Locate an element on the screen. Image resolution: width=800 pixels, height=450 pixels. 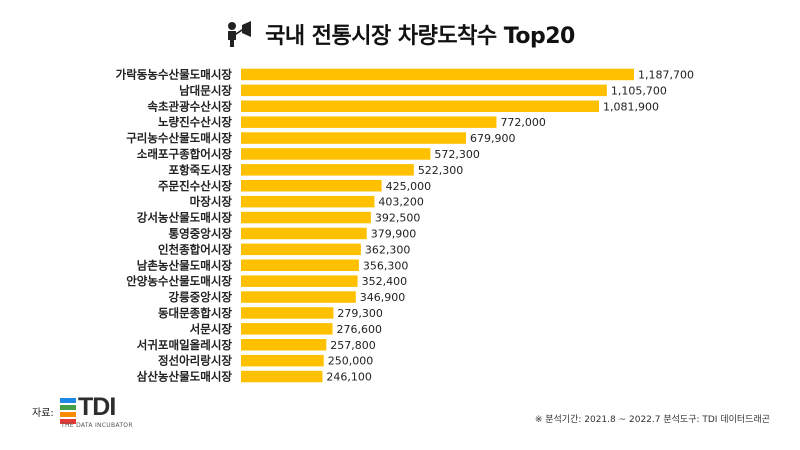
category-label: 노량진수산시장 is located at coordinates (195, 122).